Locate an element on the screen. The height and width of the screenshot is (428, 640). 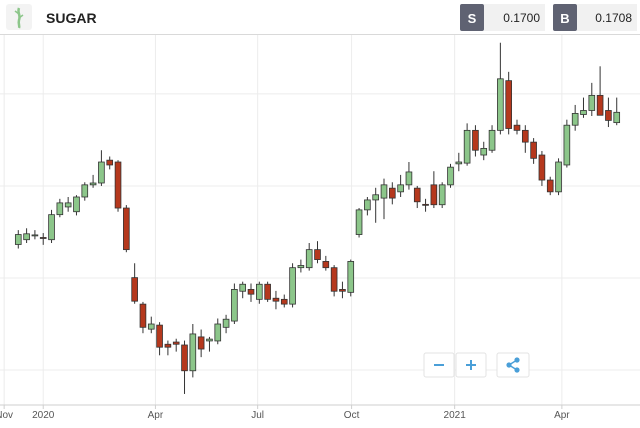
share-button is located at coordinates (513, 365).